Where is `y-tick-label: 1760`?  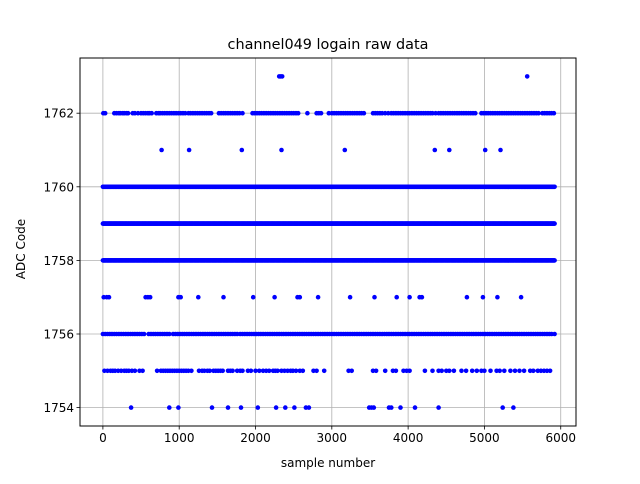 y-tick-label: 1760 is located at coordinates (58, 187).